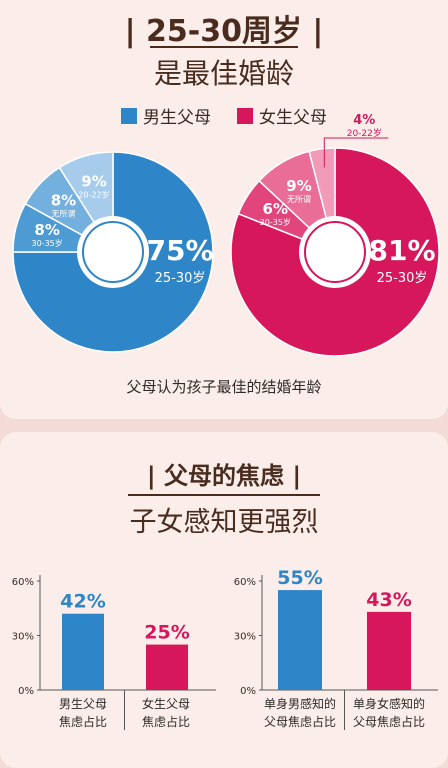  I want to click on section1-title-text: 25-30周岁, so click(224, 31).